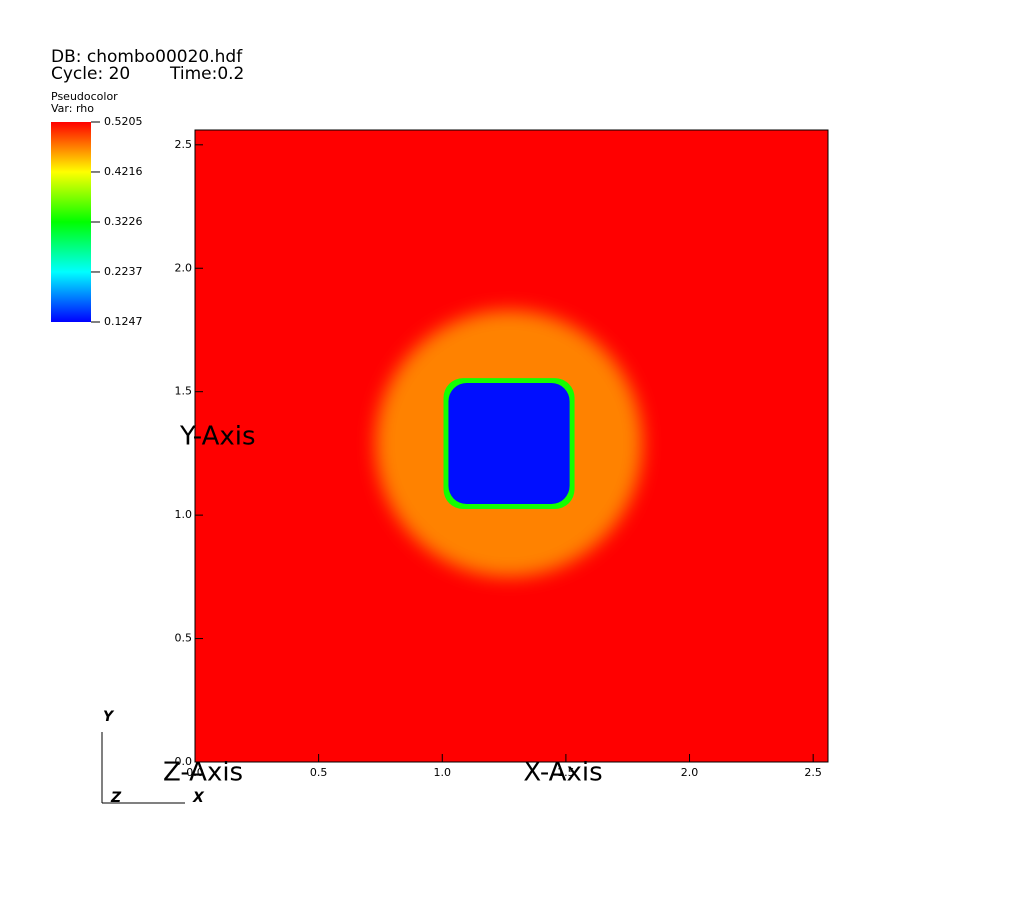 This screenshot has height=897, width=1024. What do you see at coordinates (123, 121) in the screenshot?
I see `colorbar-tick-label: 0.5205` at bounding box center [123, 121].